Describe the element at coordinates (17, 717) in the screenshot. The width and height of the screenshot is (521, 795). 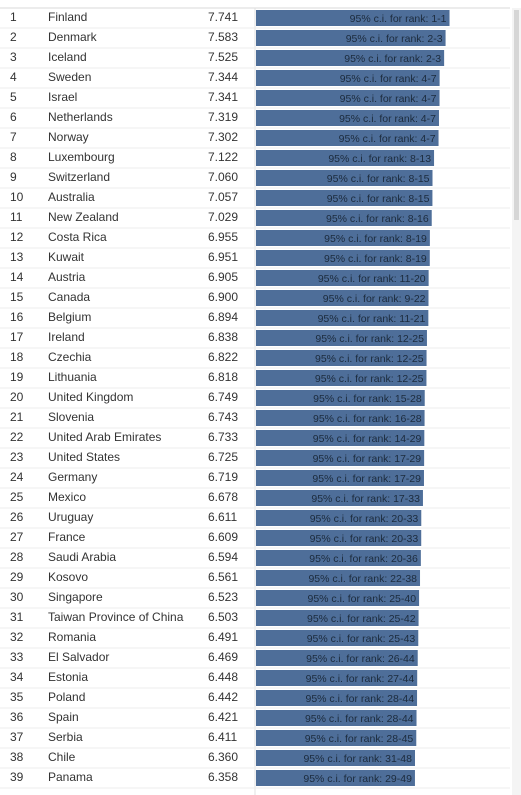
I see `rank: 36` at that location.